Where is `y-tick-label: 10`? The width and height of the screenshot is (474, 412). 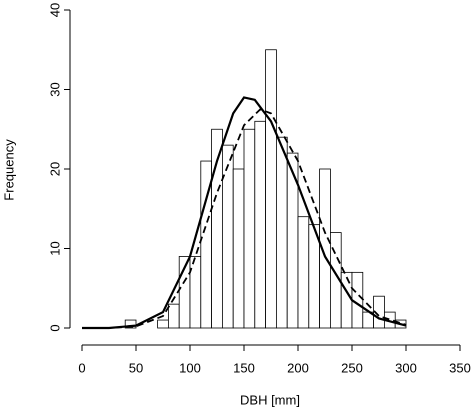 y-tick-label: 10 is located at coordinates (54, 248).